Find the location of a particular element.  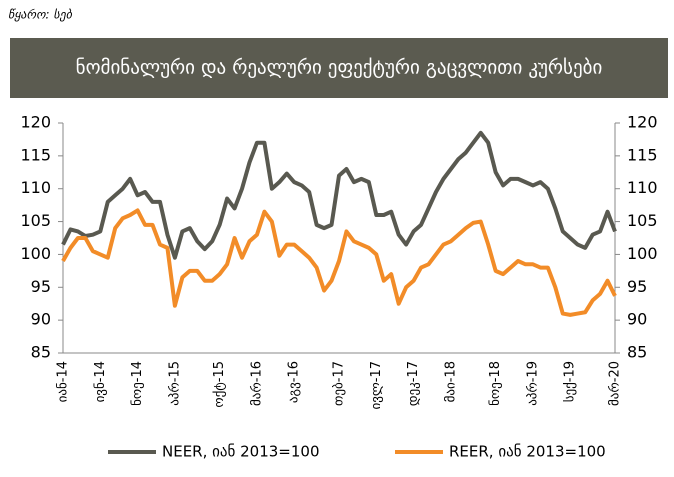

x-tick-label: ნოე-18 is located at coordinates (495, 383).